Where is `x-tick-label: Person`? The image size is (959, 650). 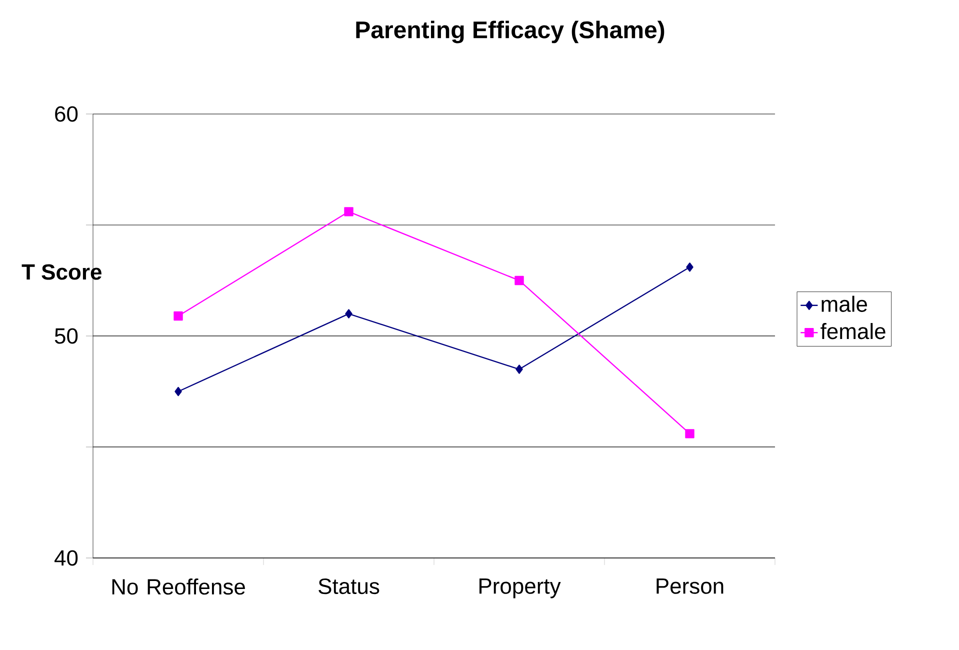
x-tick-label: Person is located at coordinates (690, 586).